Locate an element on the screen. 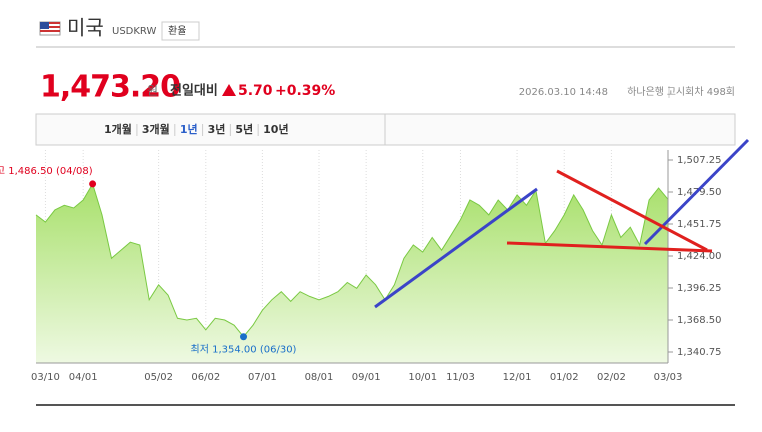  tab: 1년 is located at coordinates (189, 129).